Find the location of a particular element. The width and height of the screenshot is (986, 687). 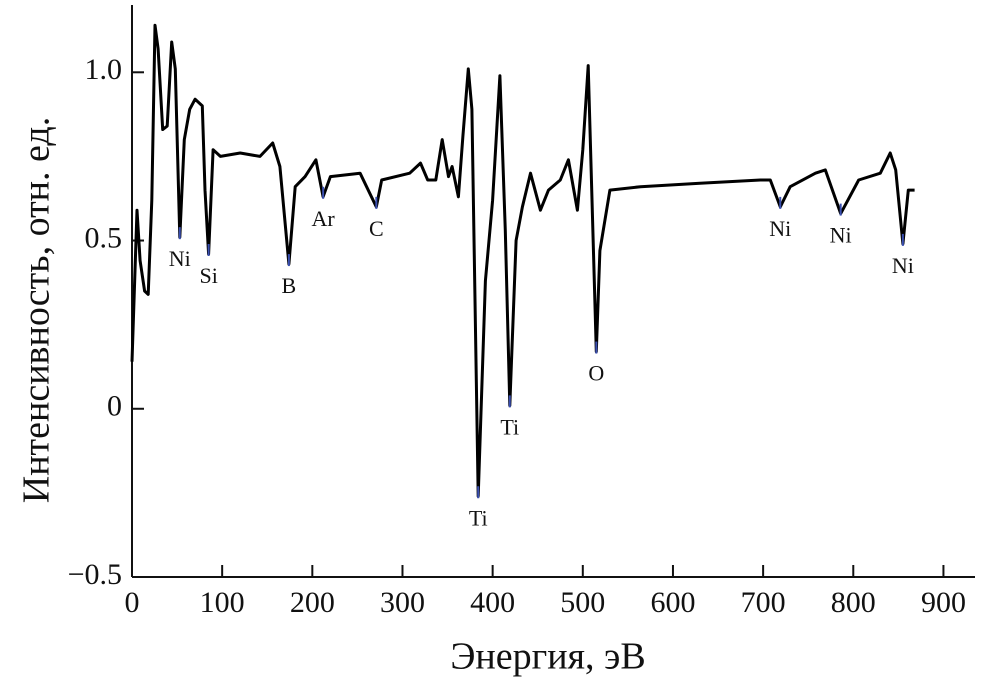

peak-label: C is located at coordinates (376, 228).